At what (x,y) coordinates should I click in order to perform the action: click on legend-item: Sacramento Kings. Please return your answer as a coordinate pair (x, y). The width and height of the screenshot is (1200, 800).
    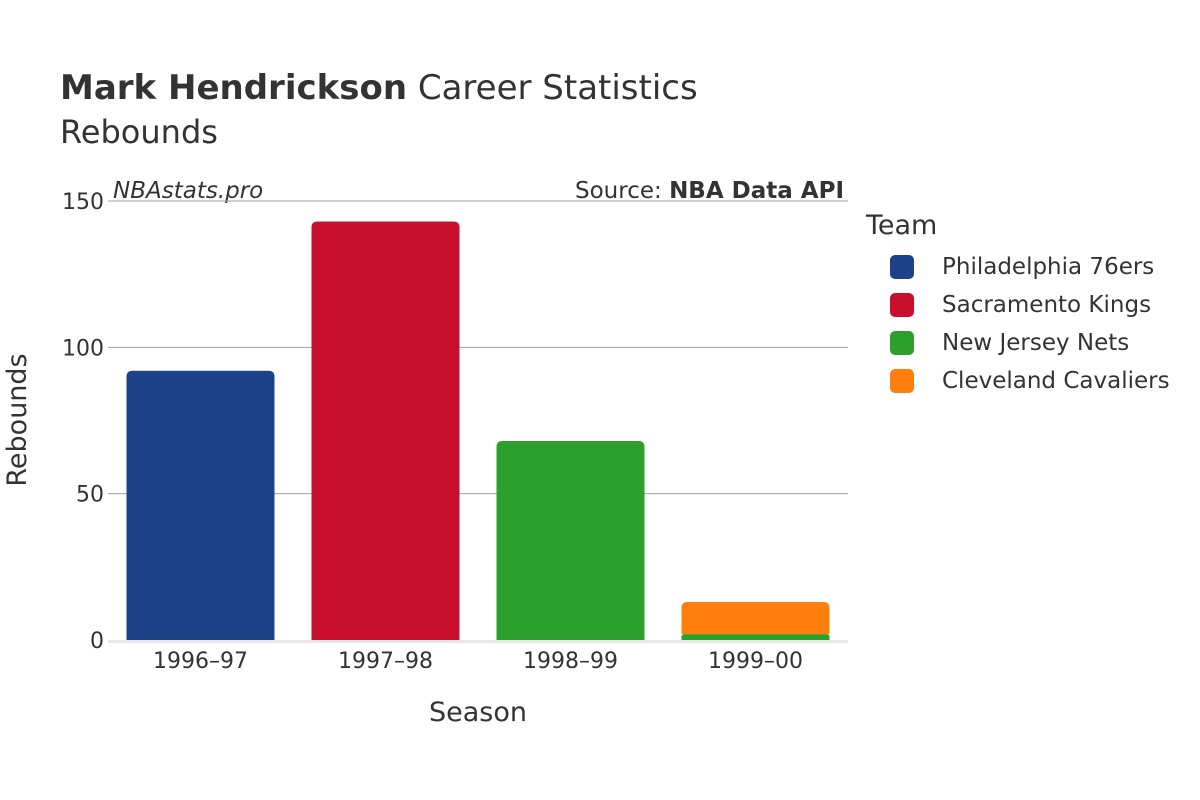
    Looking at the image, I should click on (1018, 305).